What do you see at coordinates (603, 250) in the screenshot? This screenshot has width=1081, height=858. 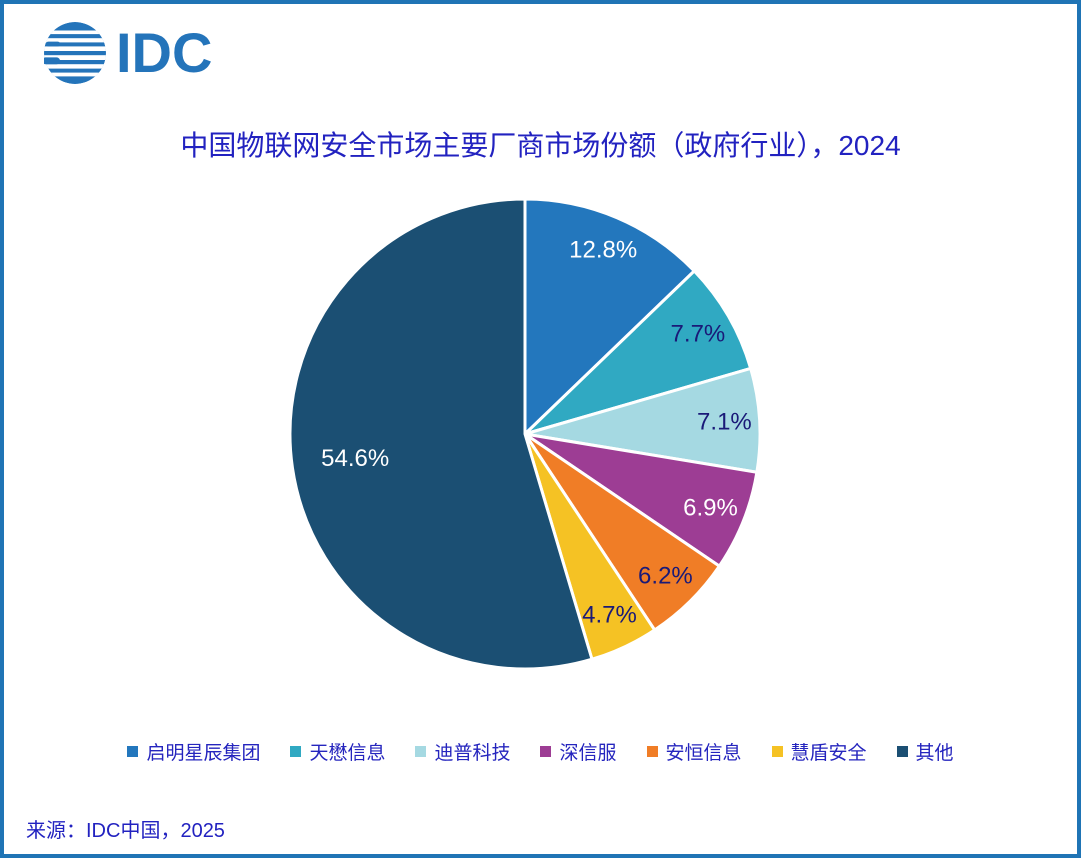 I see `pie-label: 12.8%` at bounding box center [603, 250].